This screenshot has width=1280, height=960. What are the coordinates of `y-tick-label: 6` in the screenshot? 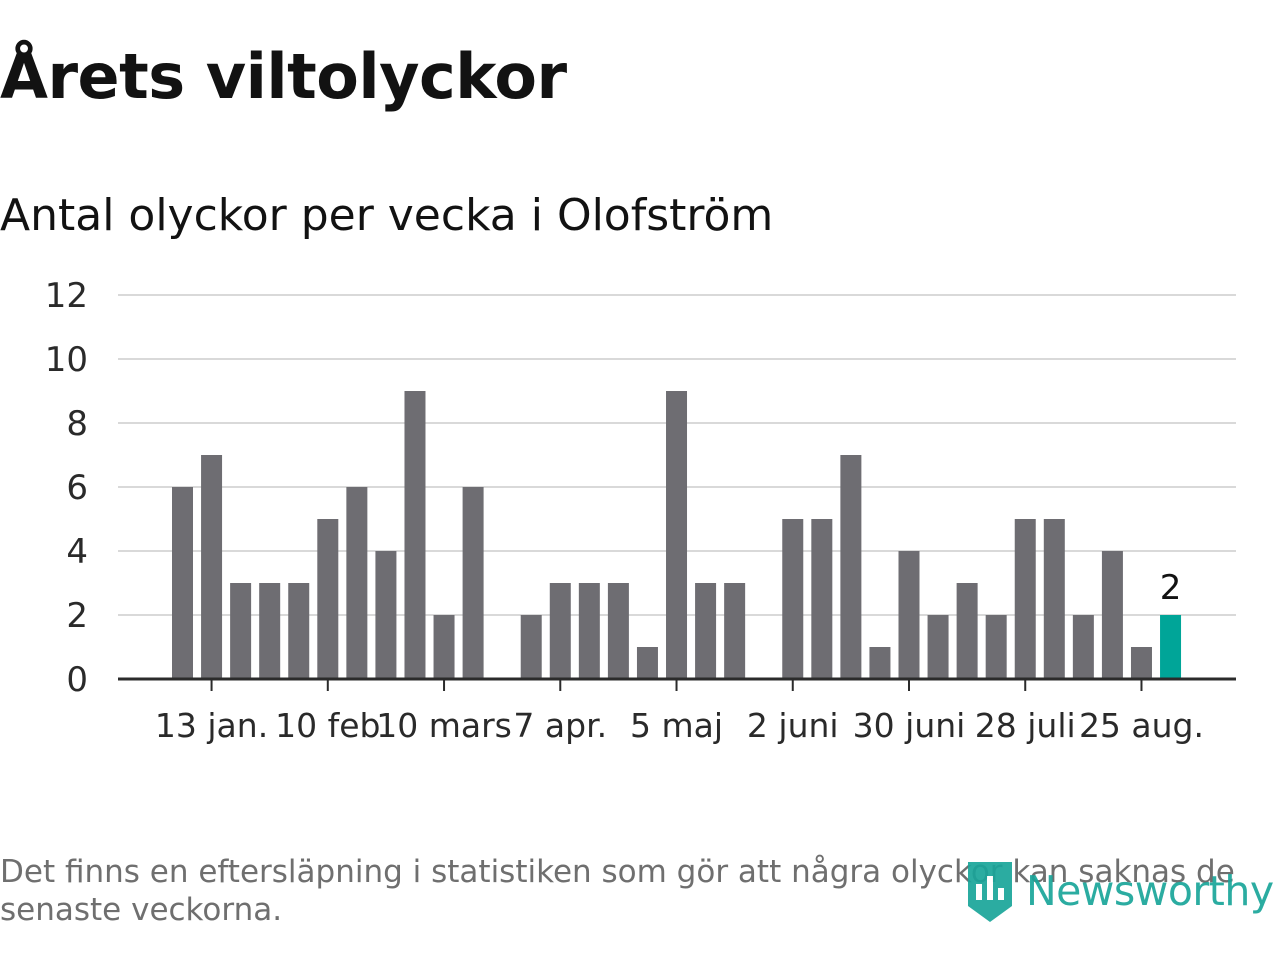 It's located at (77, 488).